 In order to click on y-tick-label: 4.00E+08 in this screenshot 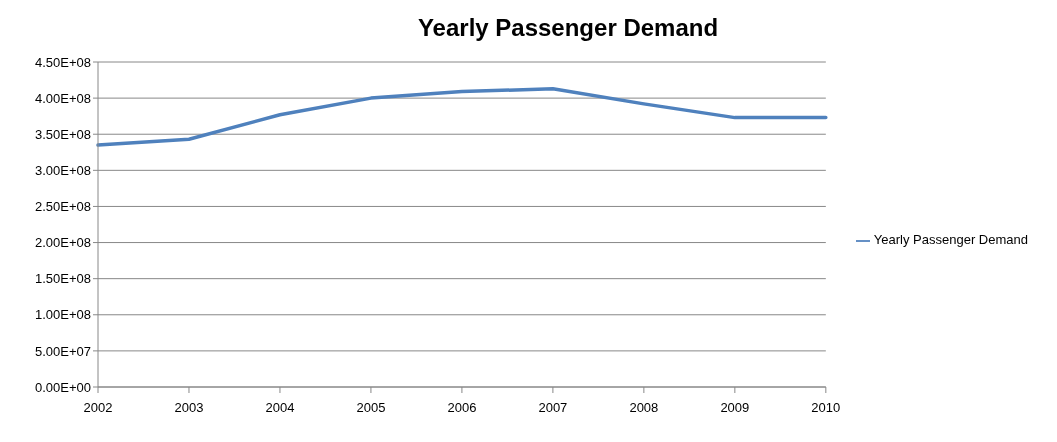, I will do `click(62, 98)`.